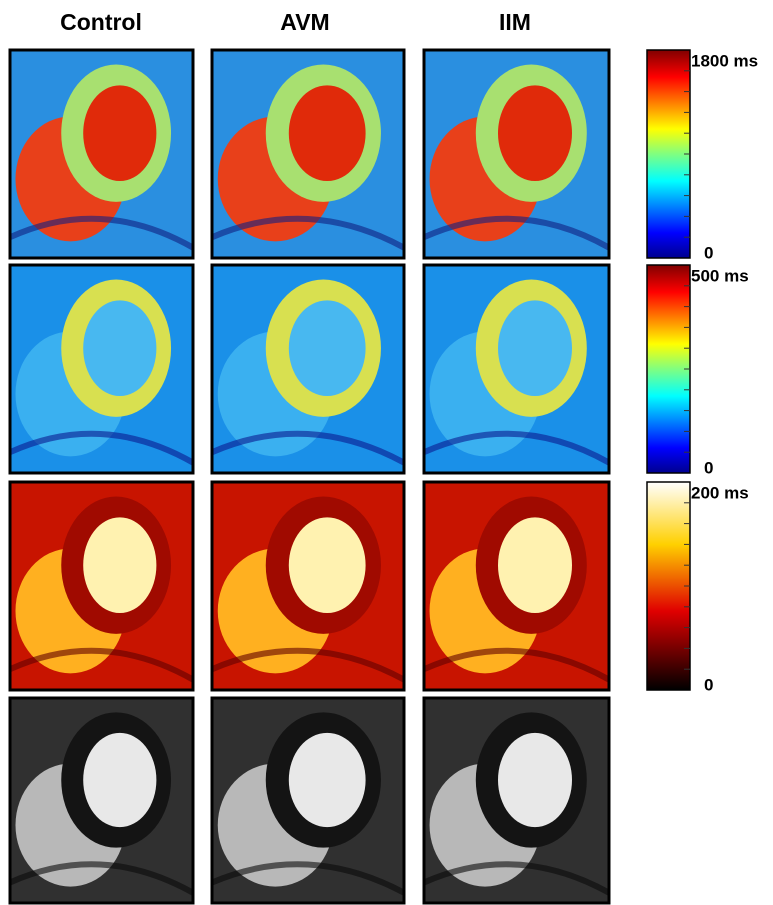 The image size is (773, 905). What do you see at coordinates (720, 492) in the screenshot?
I see `colorbar-max-label: 200 ms` at bounding box center [720, 492].